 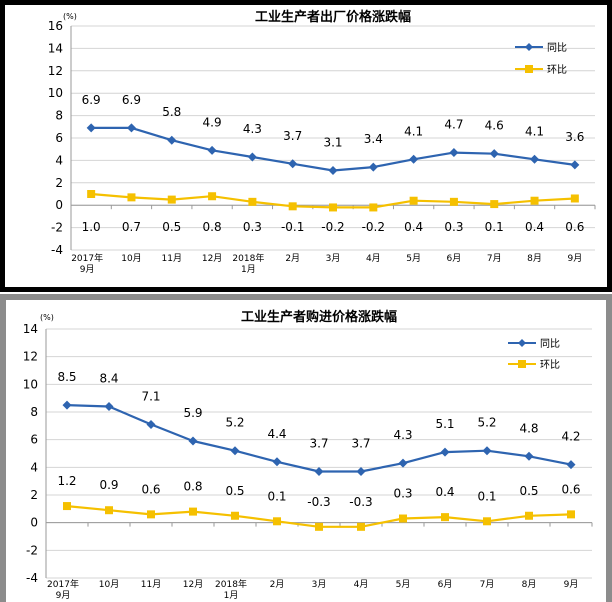 I want to click on data-label: 4.7, so click(x=453, y=125).